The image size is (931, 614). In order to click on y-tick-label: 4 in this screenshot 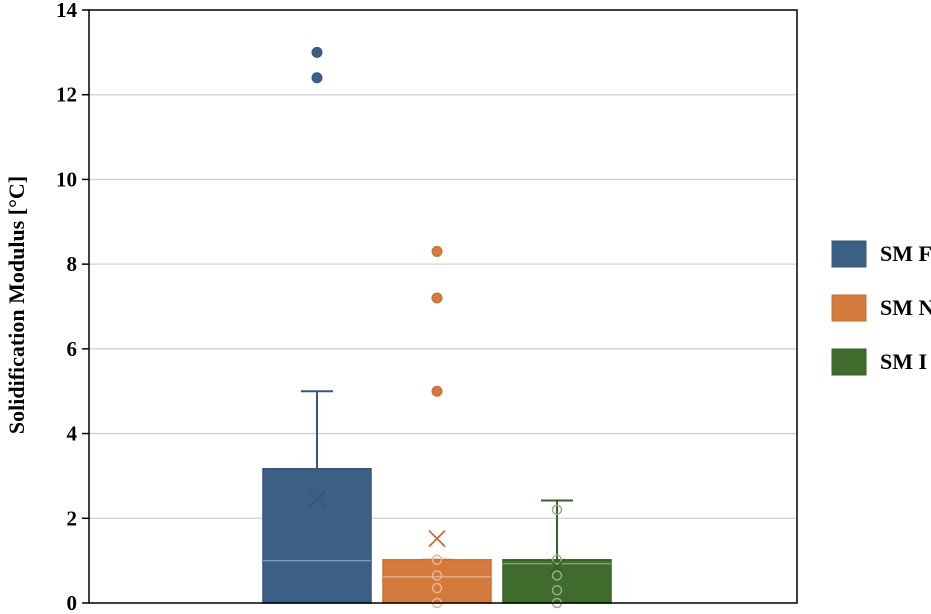, I will do `click(72, 434)`.